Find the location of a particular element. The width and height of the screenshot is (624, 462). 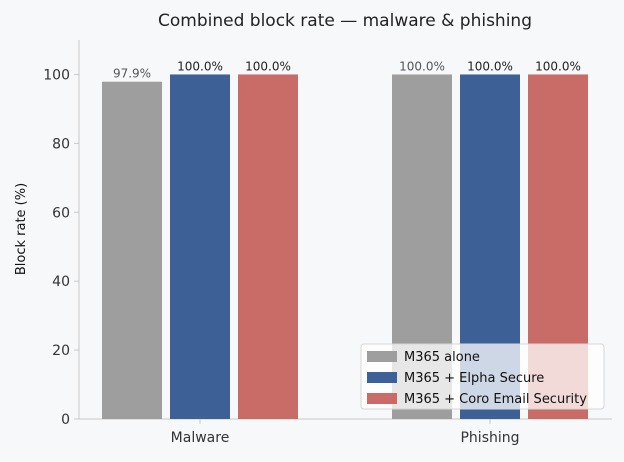

y-tick-label: 20 is located at coordinates (61, 351).